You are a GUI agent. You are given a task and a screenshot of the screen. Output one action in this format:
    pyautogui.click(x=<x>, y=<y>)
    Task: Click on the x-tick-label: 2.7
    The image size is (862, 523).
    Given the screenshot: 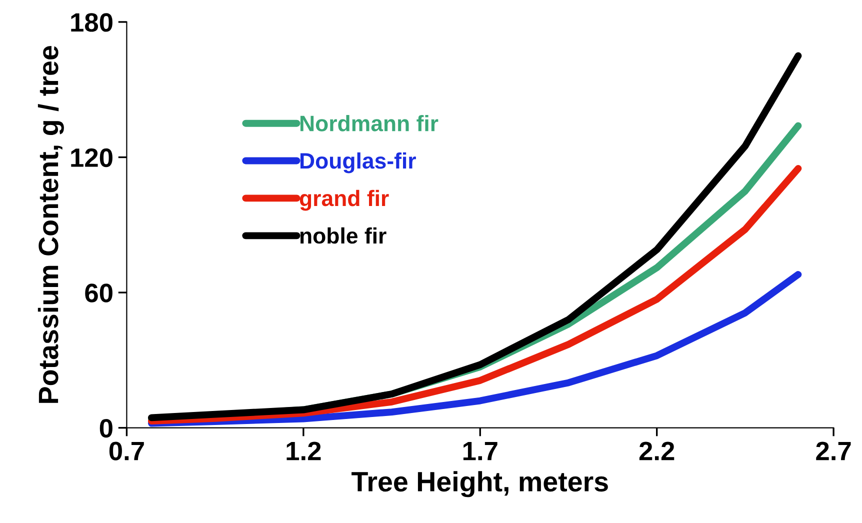 What is the action you would take?
    pyautogui.click(x=833, y=451)
    